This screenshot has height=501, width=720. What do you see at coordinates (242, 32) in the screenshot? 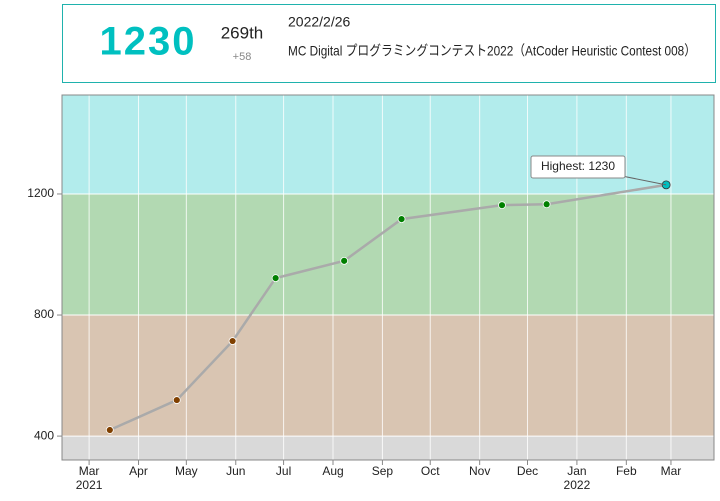
I see `header-rank: 269th` at bounding box center [242, 32].